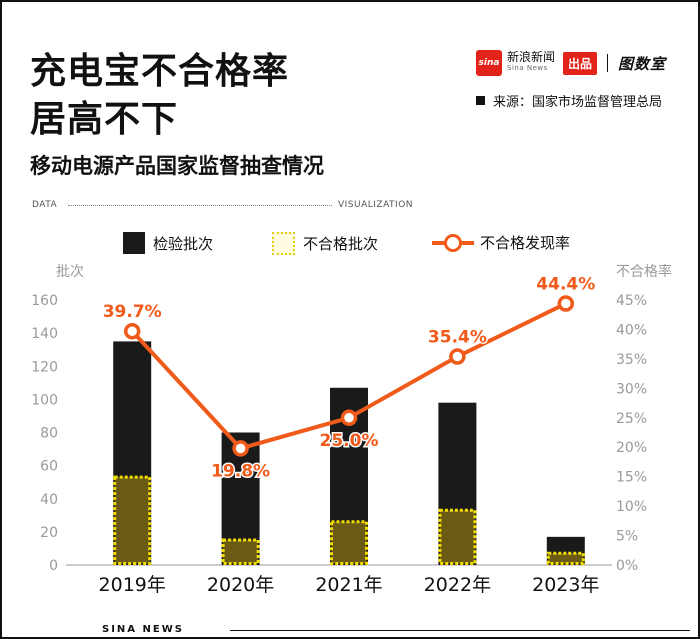 The width and height of the screenshot is (700, 639). I want to click on data-label: DATA, so click(45, 205).